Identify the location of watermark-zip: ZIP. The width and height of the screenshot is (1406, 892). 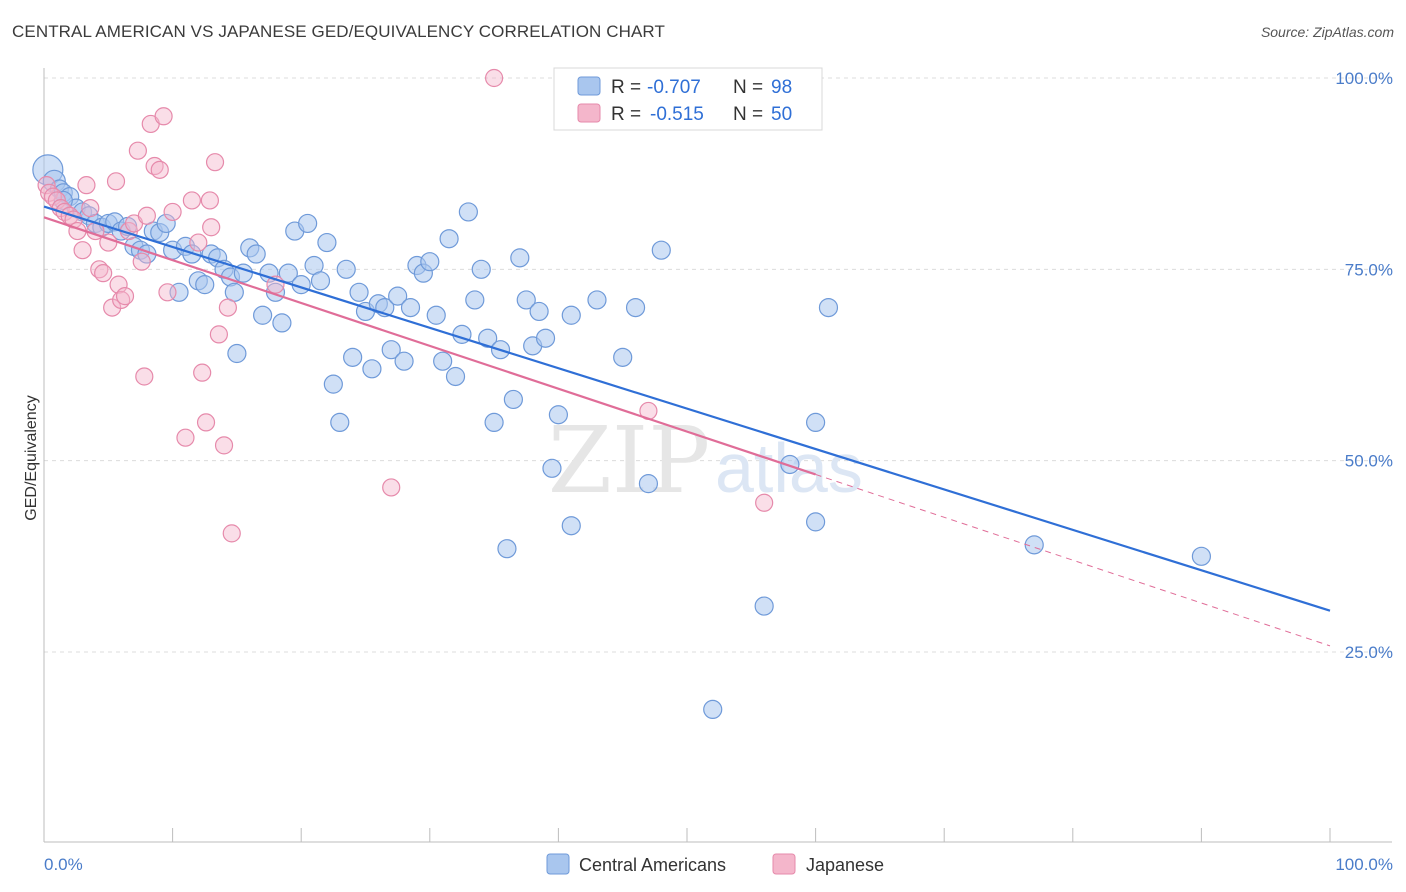
(629, 460).